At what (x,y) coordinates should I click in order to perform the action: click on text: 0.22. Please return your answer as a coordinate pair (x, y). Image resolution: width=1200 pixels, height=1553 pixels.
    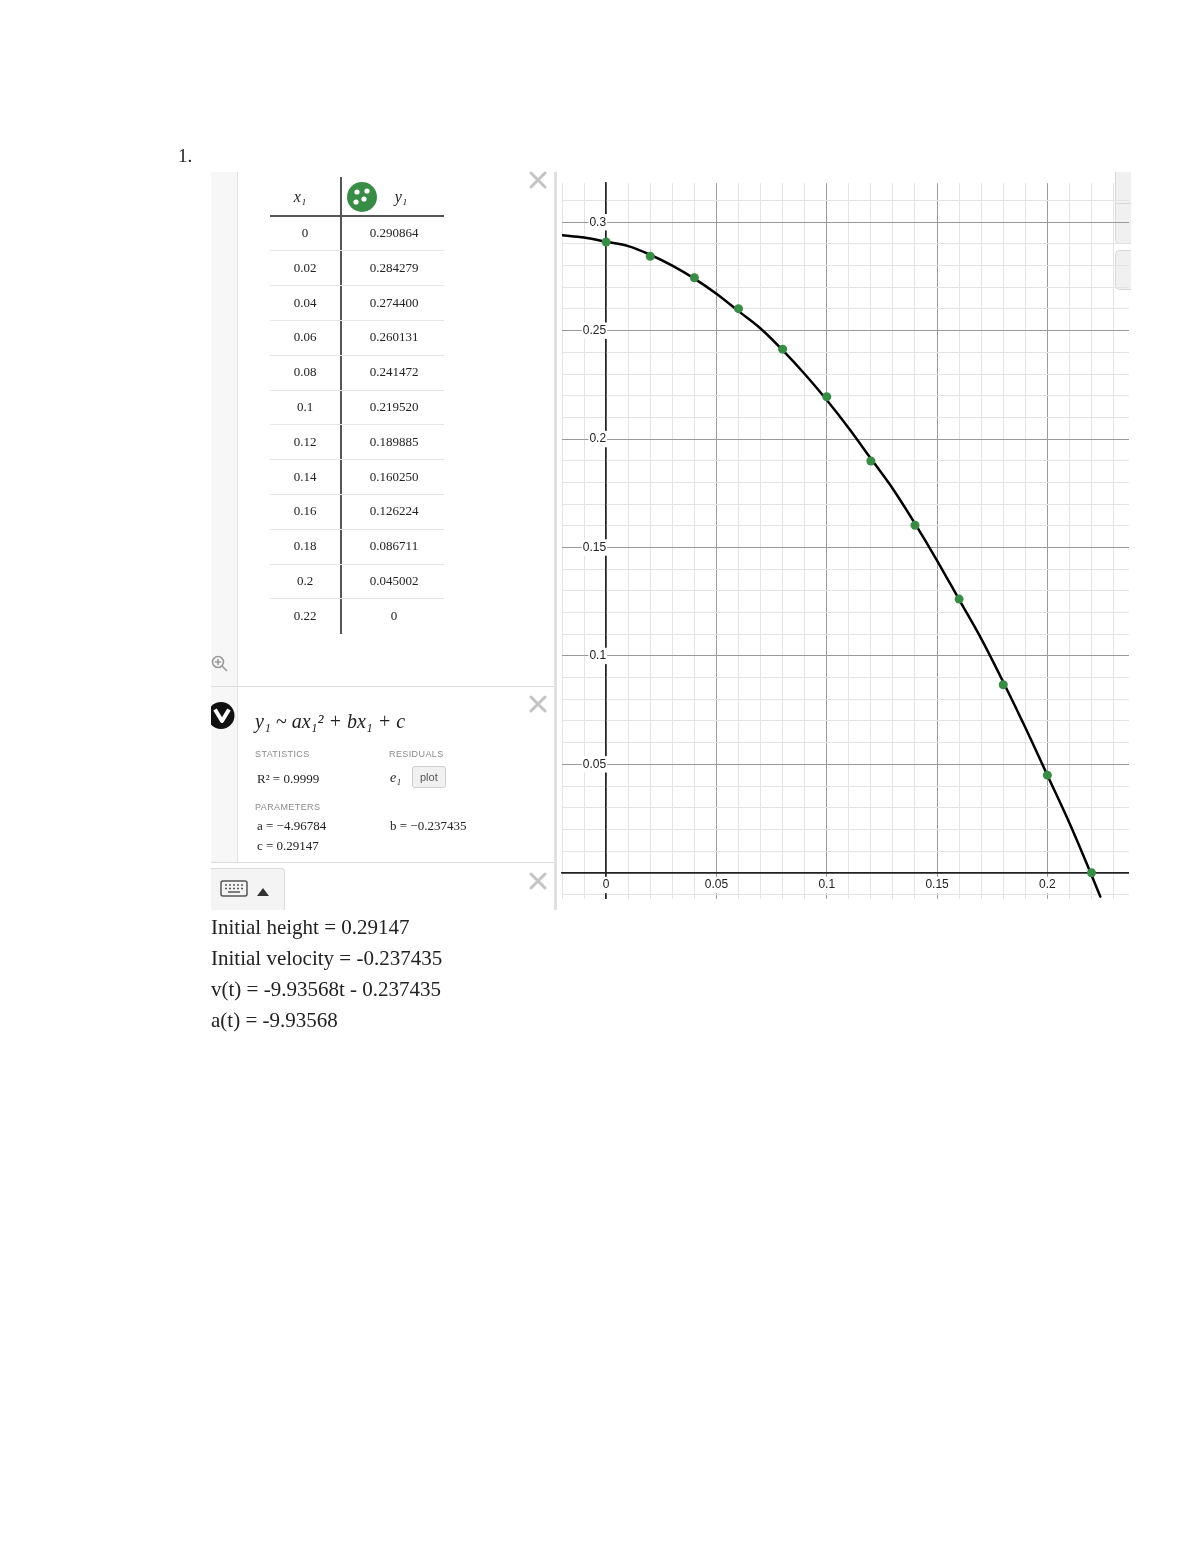
    Looking at the image, I should click on (305, 615).